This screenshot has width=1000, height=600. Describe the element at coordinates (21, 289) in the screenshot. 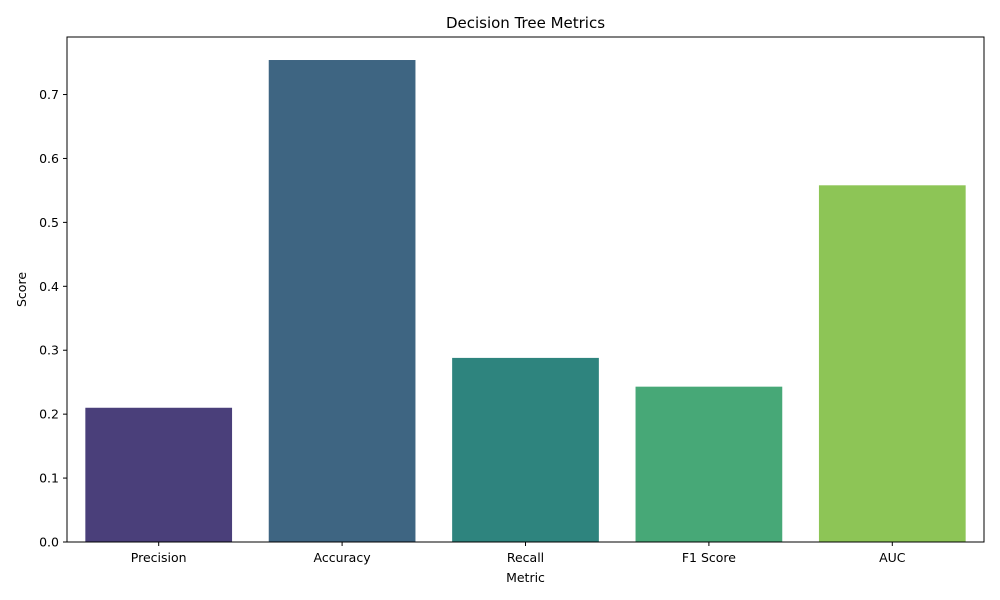

I see `y-axis-label: Score` at that location.